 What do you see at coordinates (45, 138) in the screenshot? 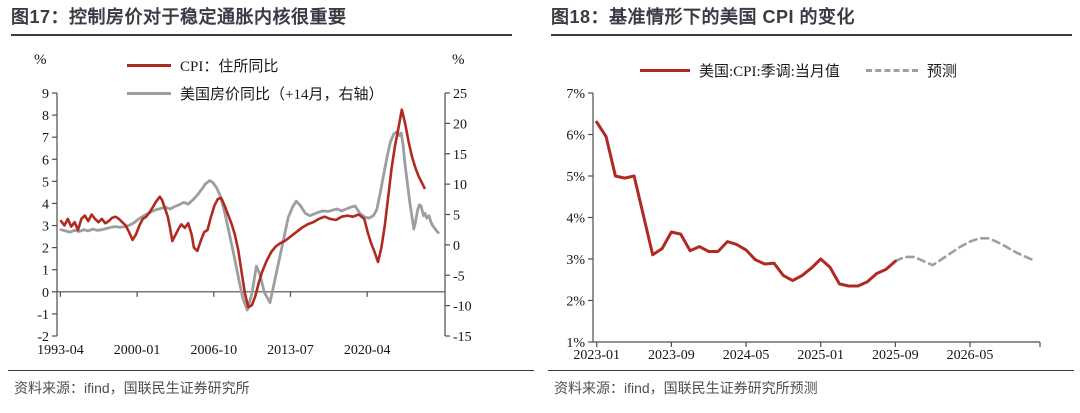
I see `left-axis-tick-label: 7` at bounding box center [45, 138].